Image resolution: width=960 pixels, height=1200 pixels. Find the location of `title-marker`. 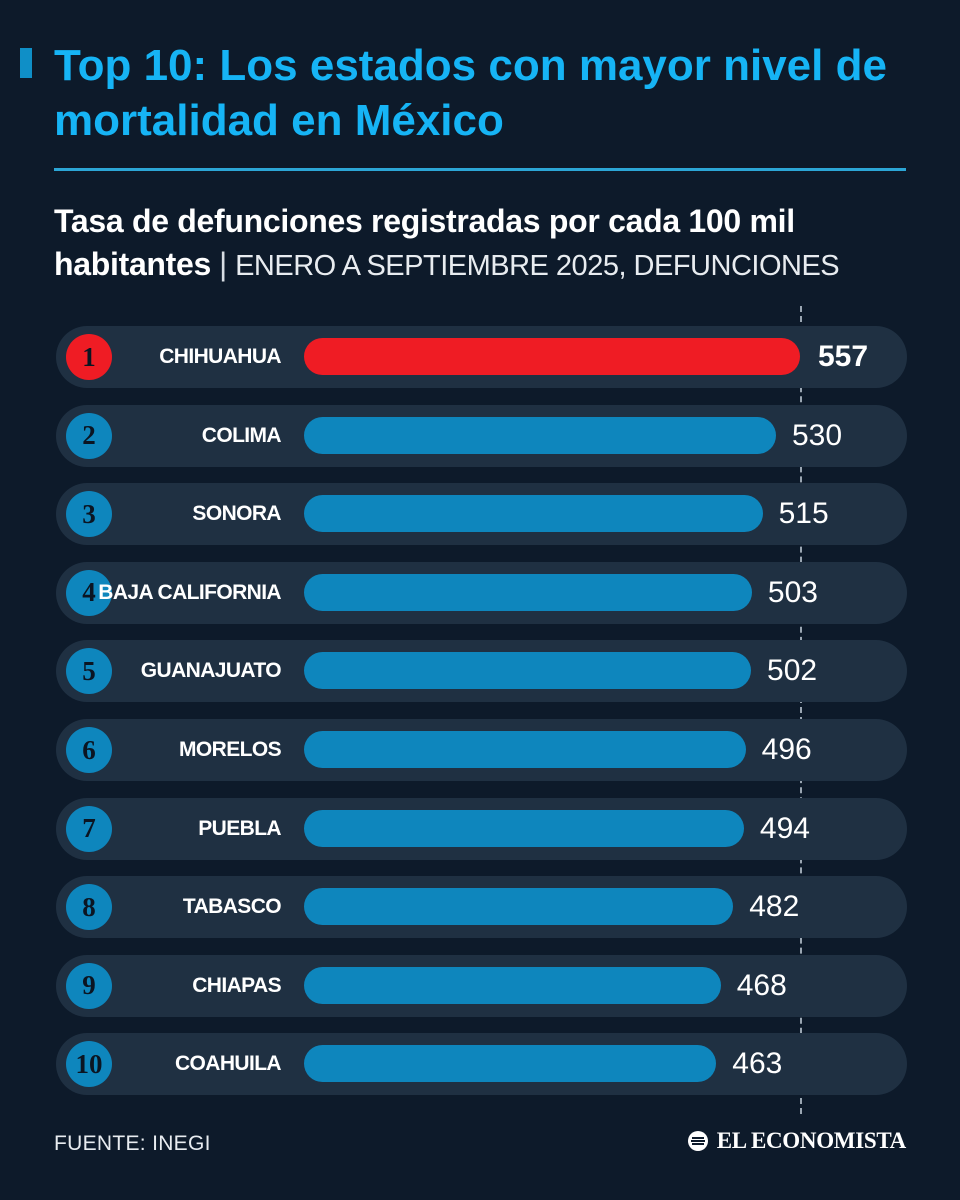

title-marker is located at coordinates (26, 63).